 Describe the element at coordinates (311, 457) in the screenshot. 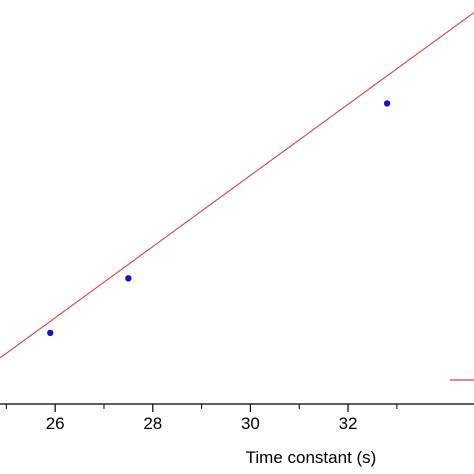

I see `x-axis-title: Time constant (s)` at that location.